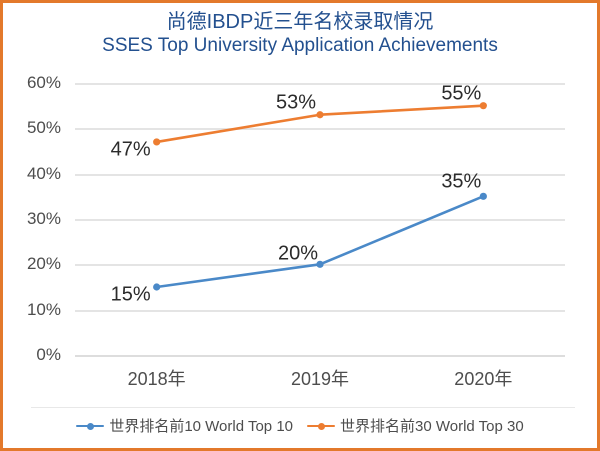  I want to click on chart-title-chinese: 尚德IBDP近三年名校录取情况, so click(300, 22).